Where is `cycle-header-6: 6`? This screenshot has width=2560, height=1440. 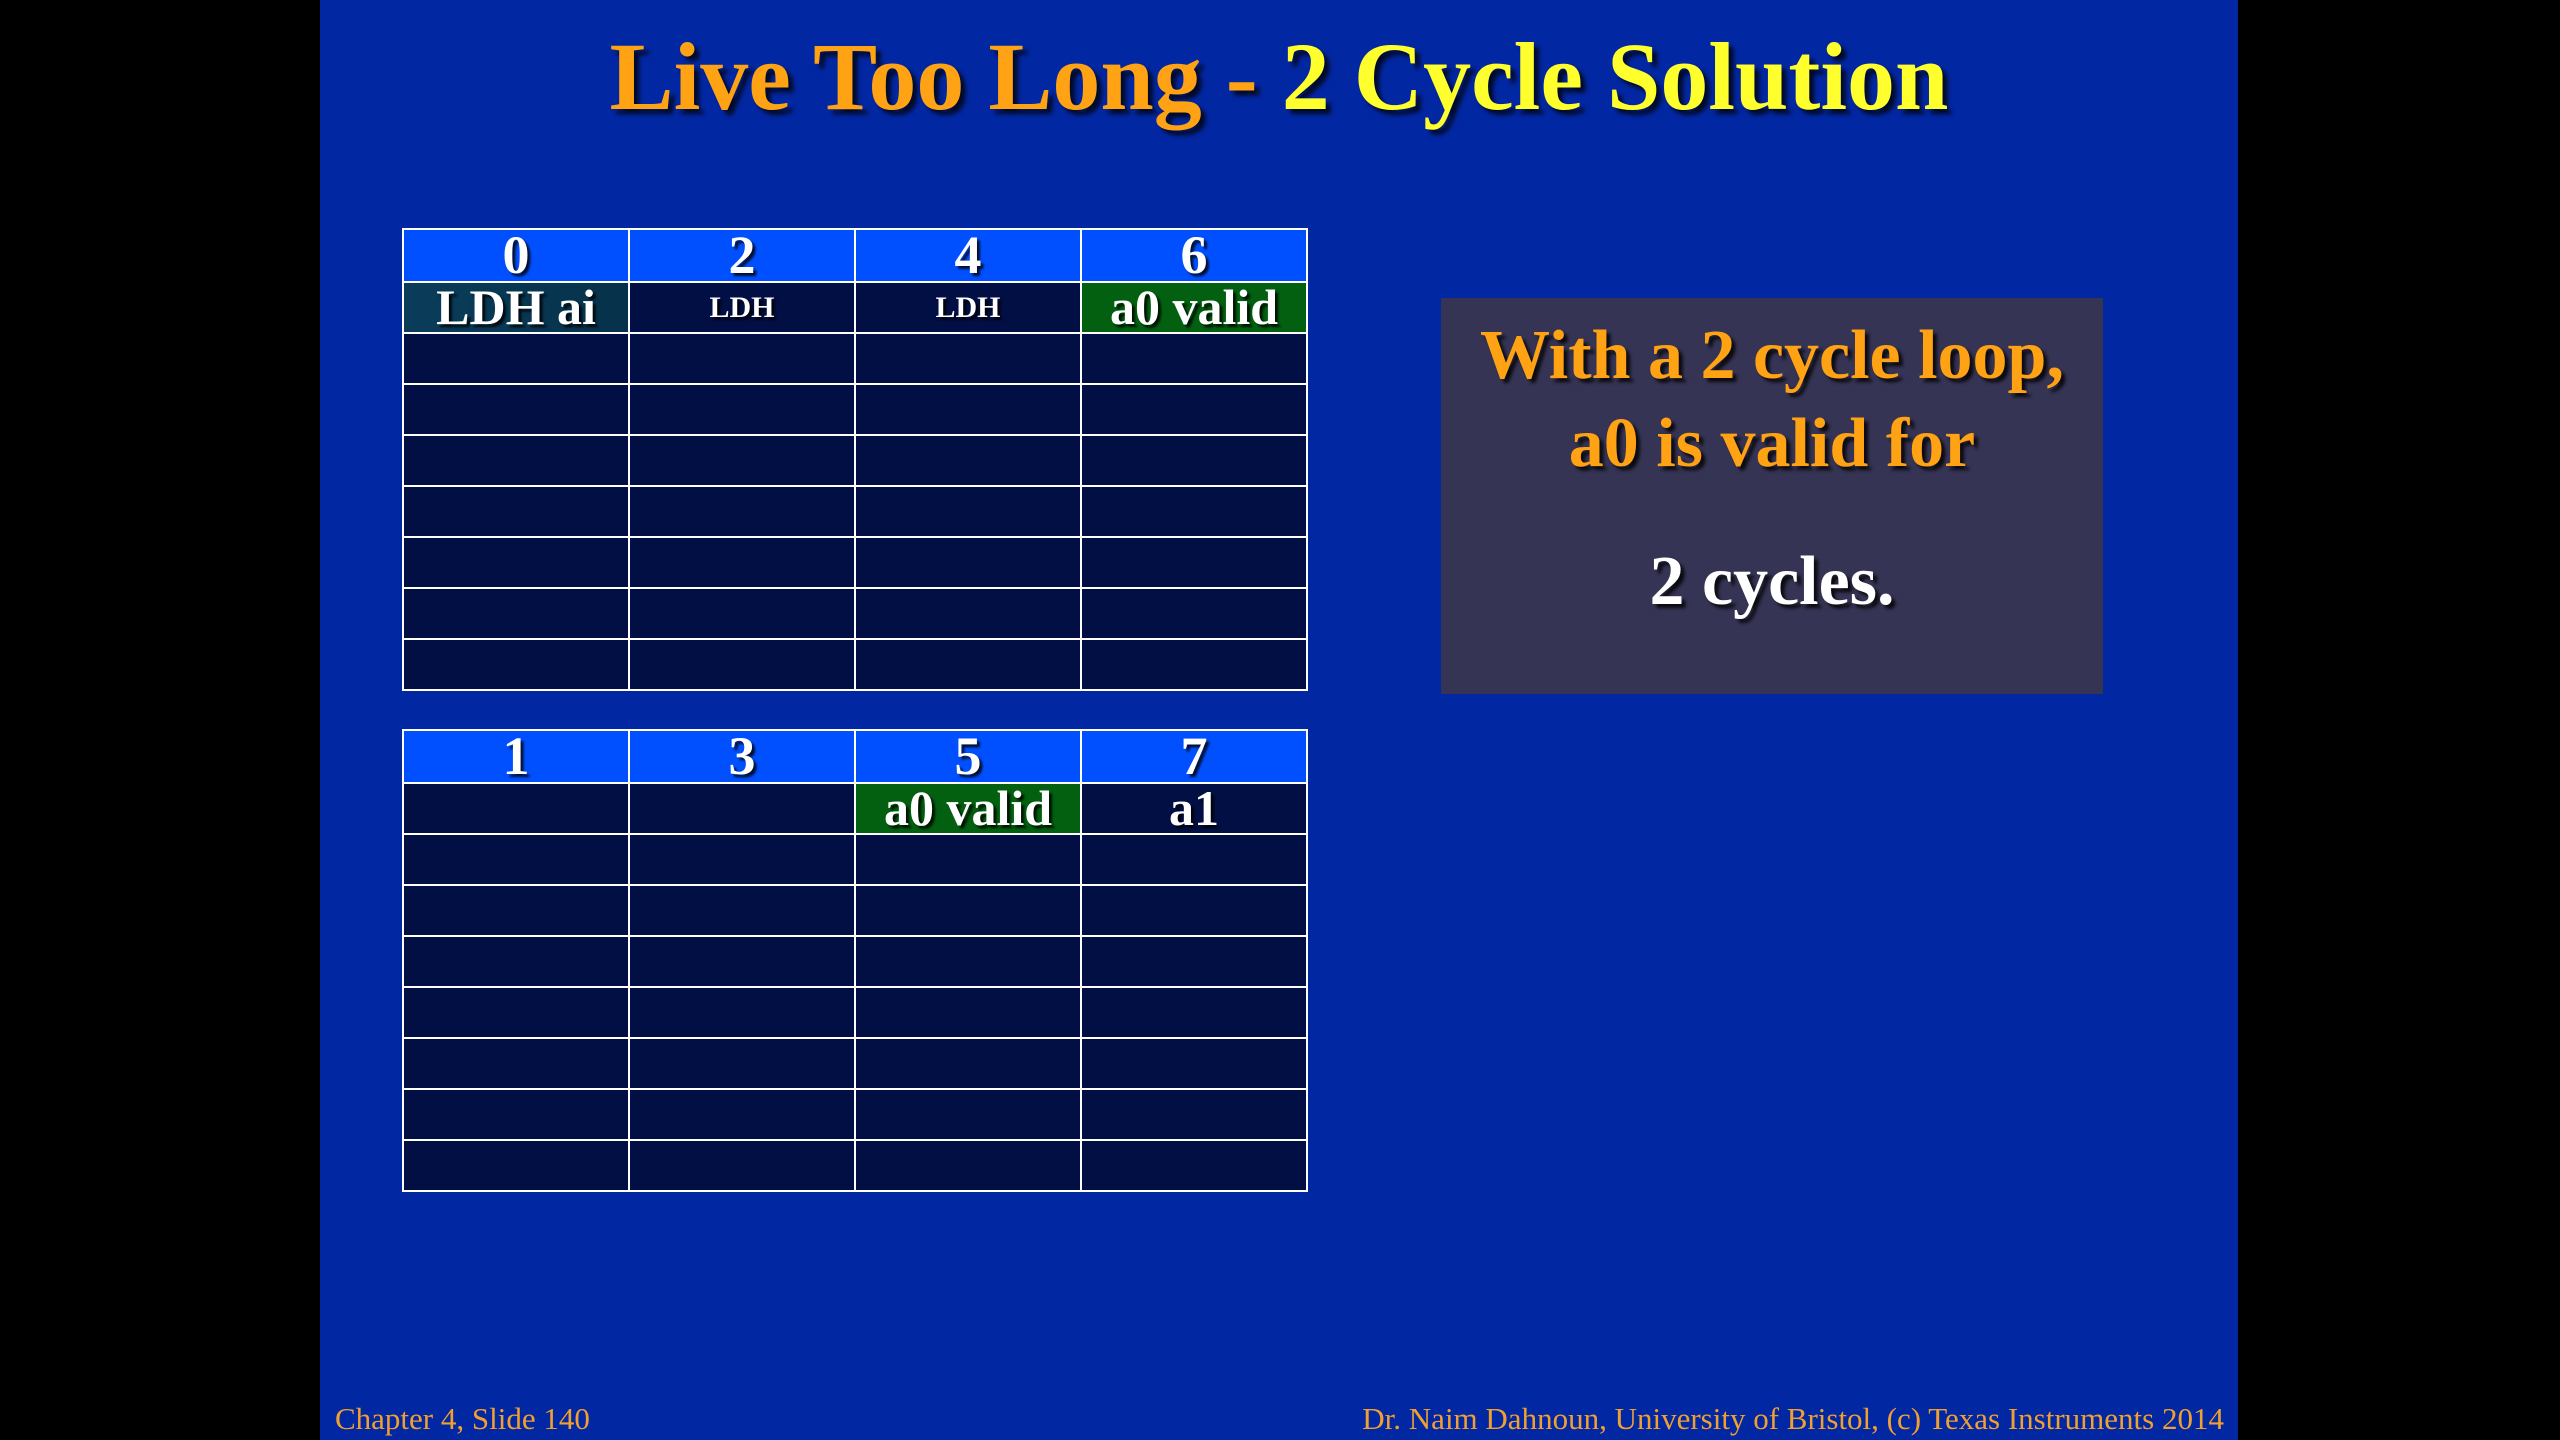
cycle-header-6: 6 is located at coordinates (1194, 255).